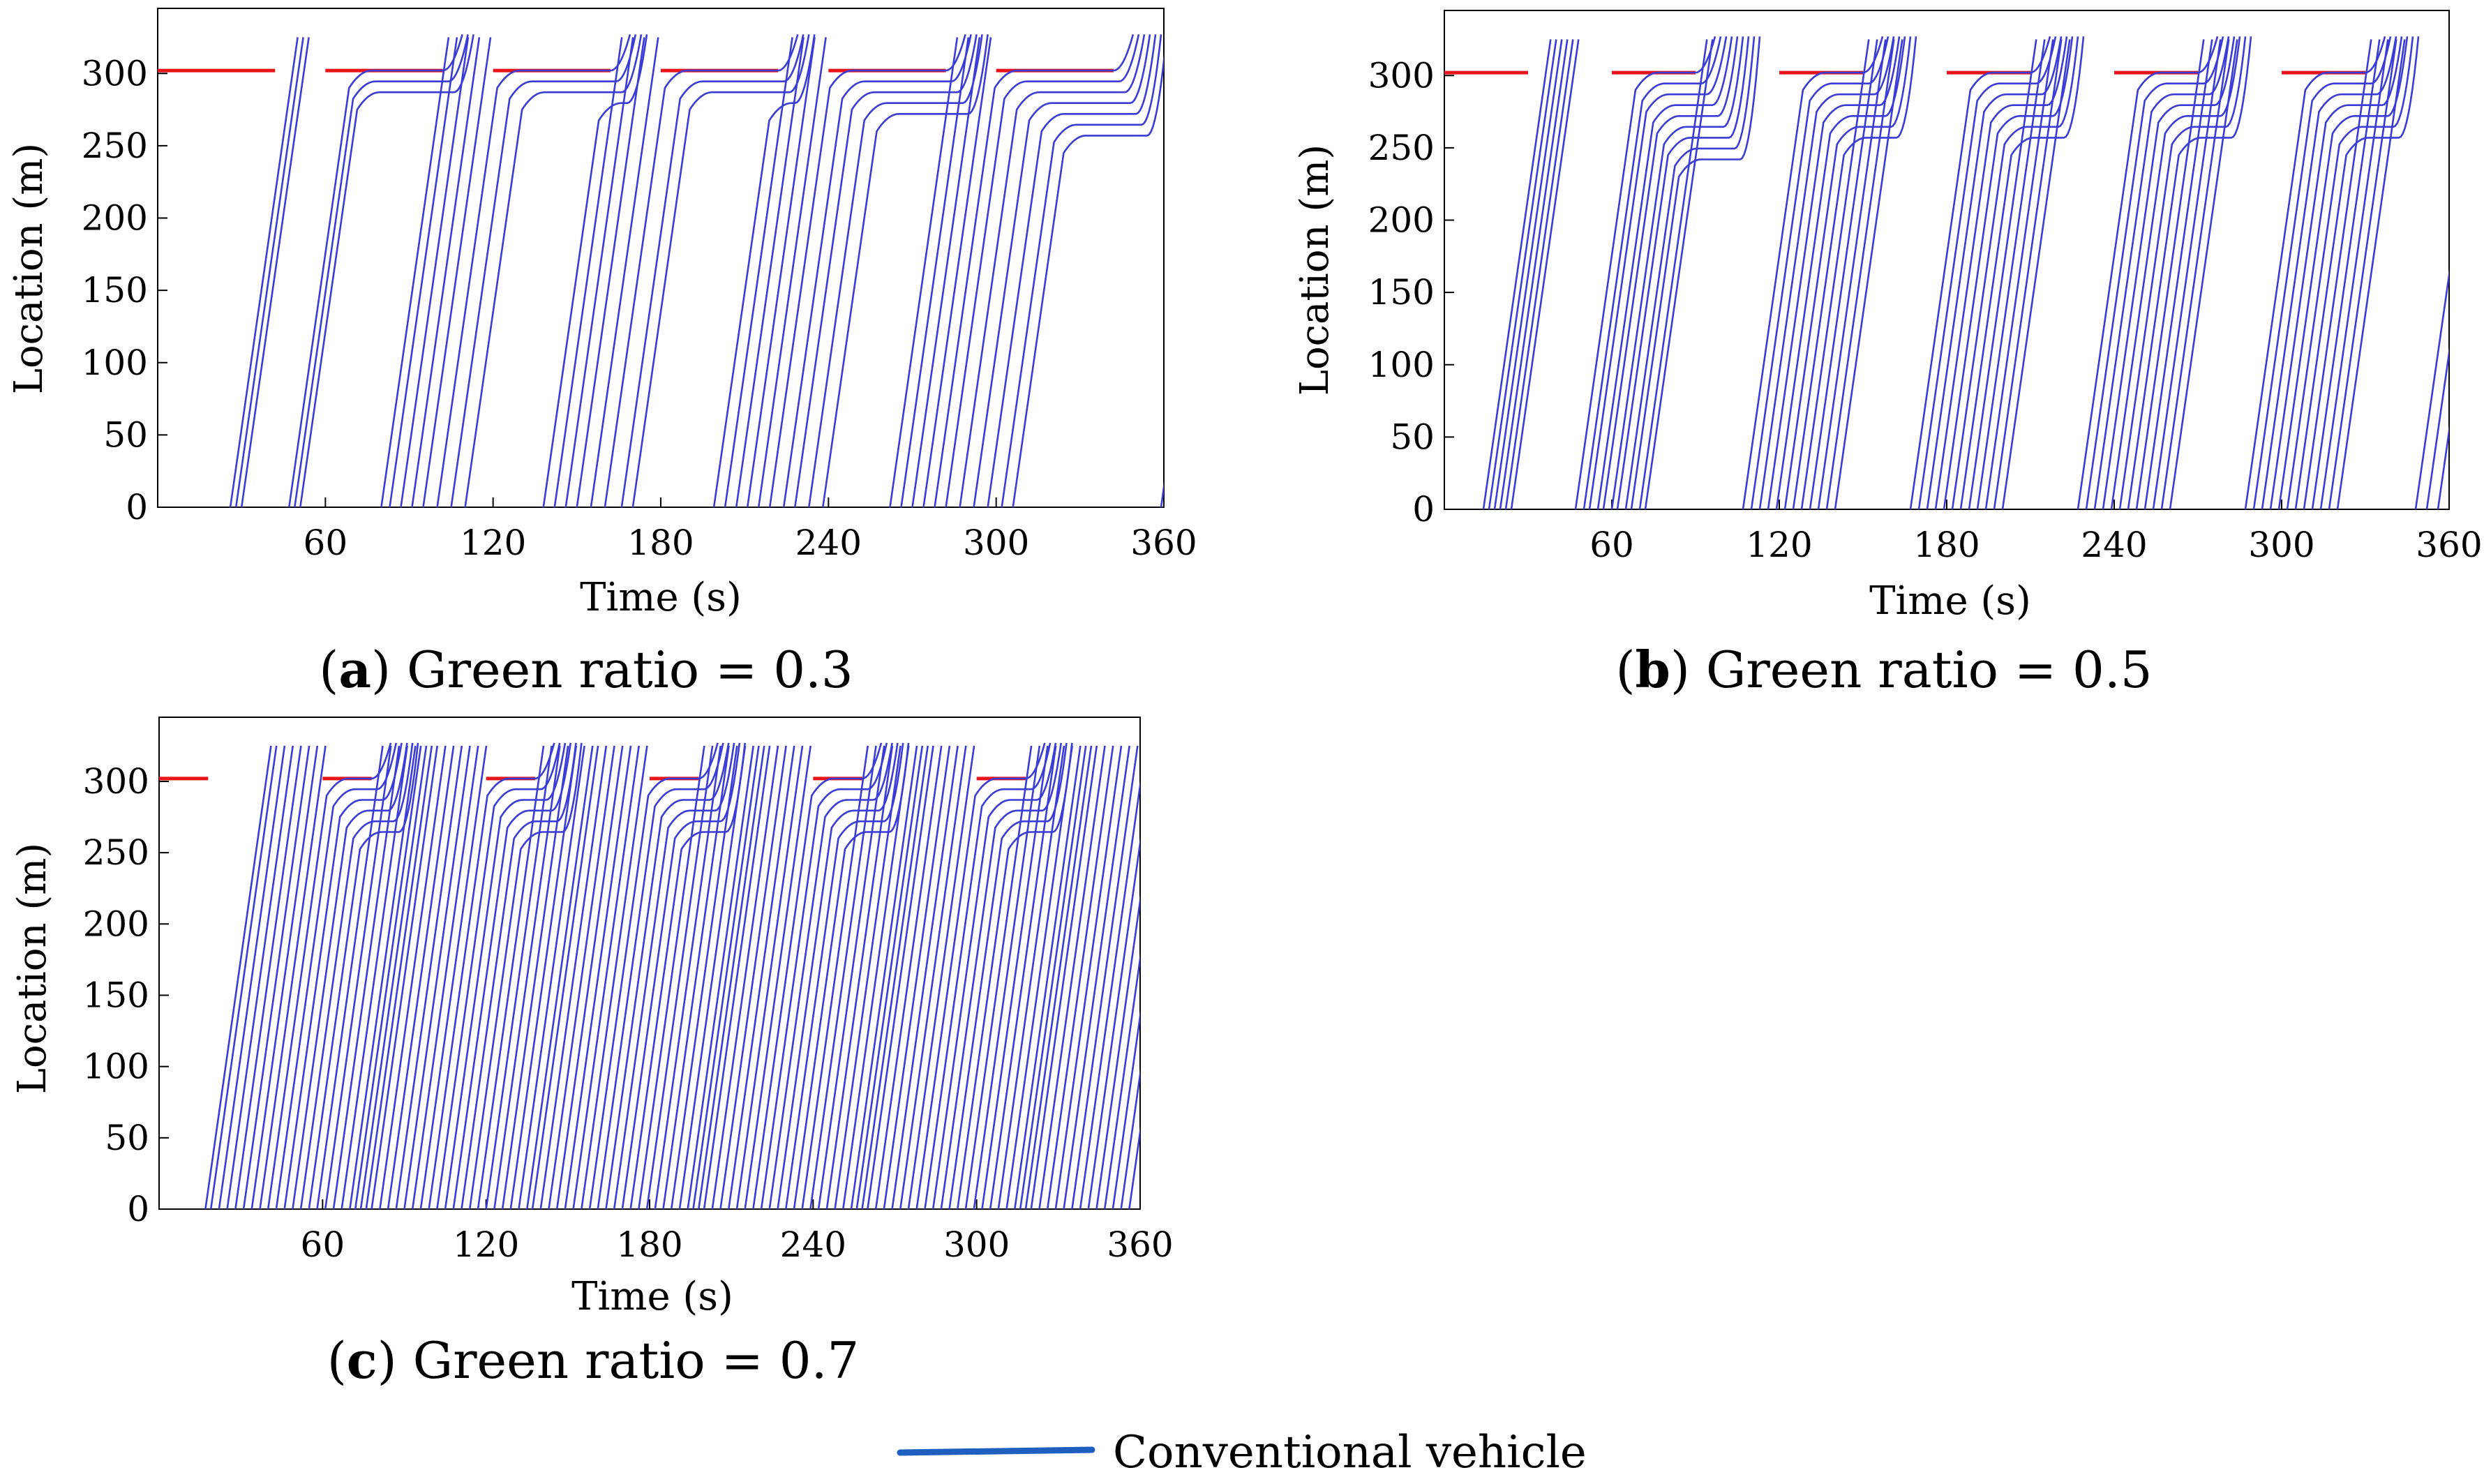  What do you see at coordinates (127, 1138) in the screenshot?
I see `ytick-label-c-1: 50` at bounding box center [127, 1138].